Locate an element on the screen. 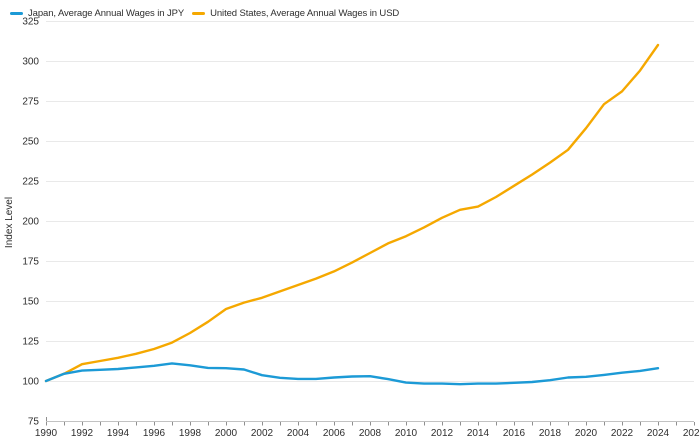 The width and height of the screenshot is (700, 444). x-tick-label: 2006 is located at coordinates (334, 433).